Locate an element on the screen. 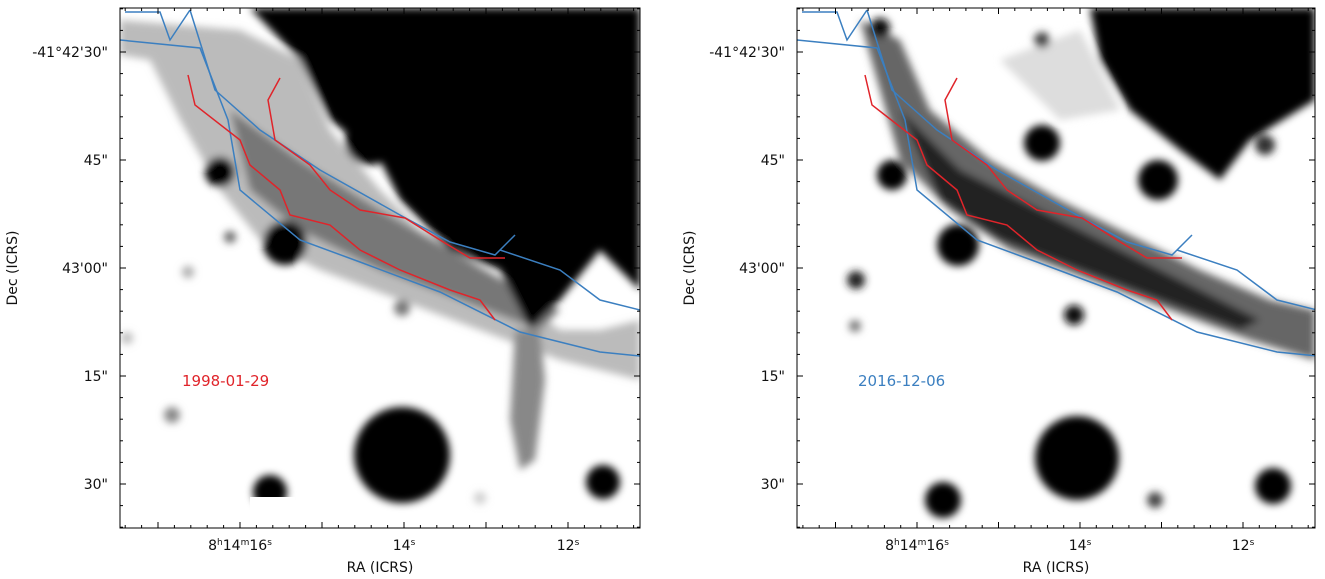  epoch-annotation: 1998-01-29 is located at coordinates (225, 381).